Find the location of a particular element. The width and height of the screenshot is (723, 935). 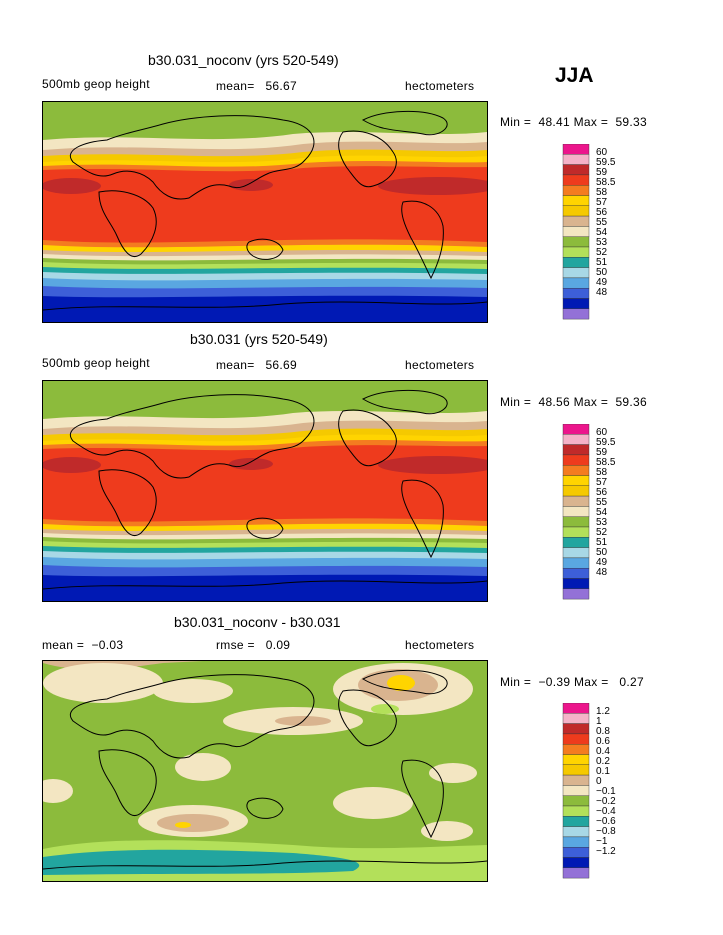

colorbar-2-label: 58.5 is located at coordinates (606, 462).